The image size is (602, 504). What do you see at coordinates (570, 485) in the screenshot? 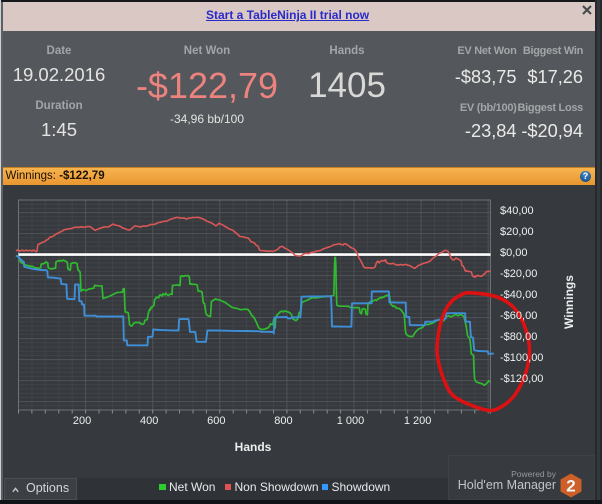
I see `svg-text: 2` at bounding box center [570, 485].